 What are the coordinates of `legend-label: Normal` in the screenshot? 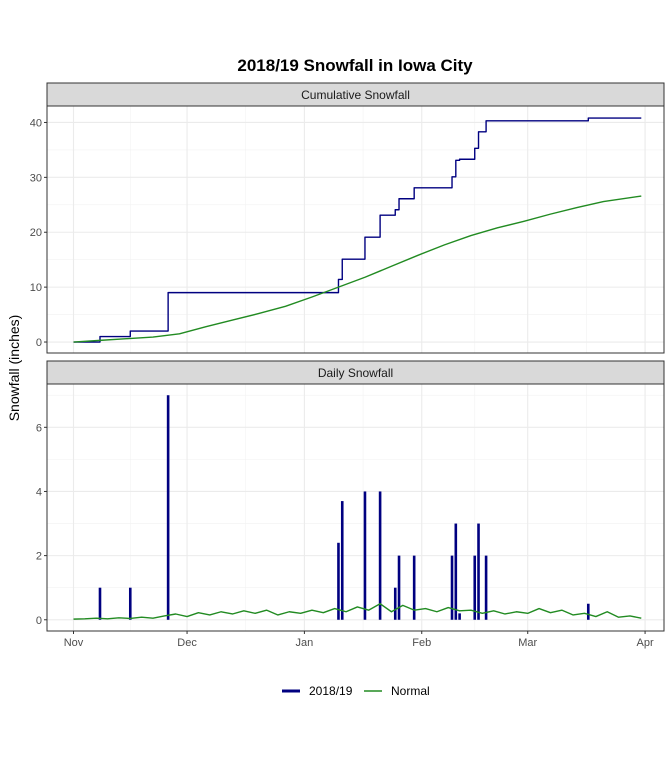 It's located at (410, 691).